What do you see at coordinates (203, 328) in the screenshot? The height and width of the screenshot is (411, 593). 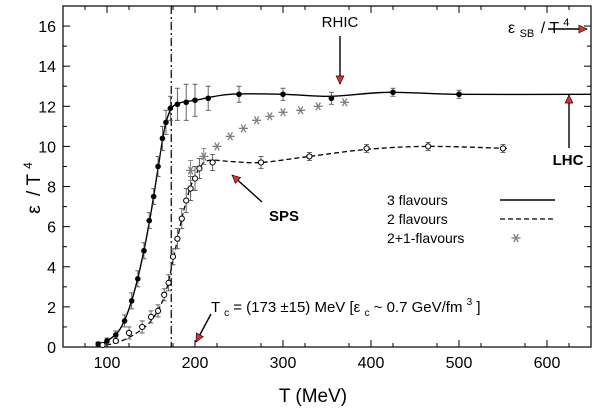 I see `tc-arrow` at bounding box center [203, 328].